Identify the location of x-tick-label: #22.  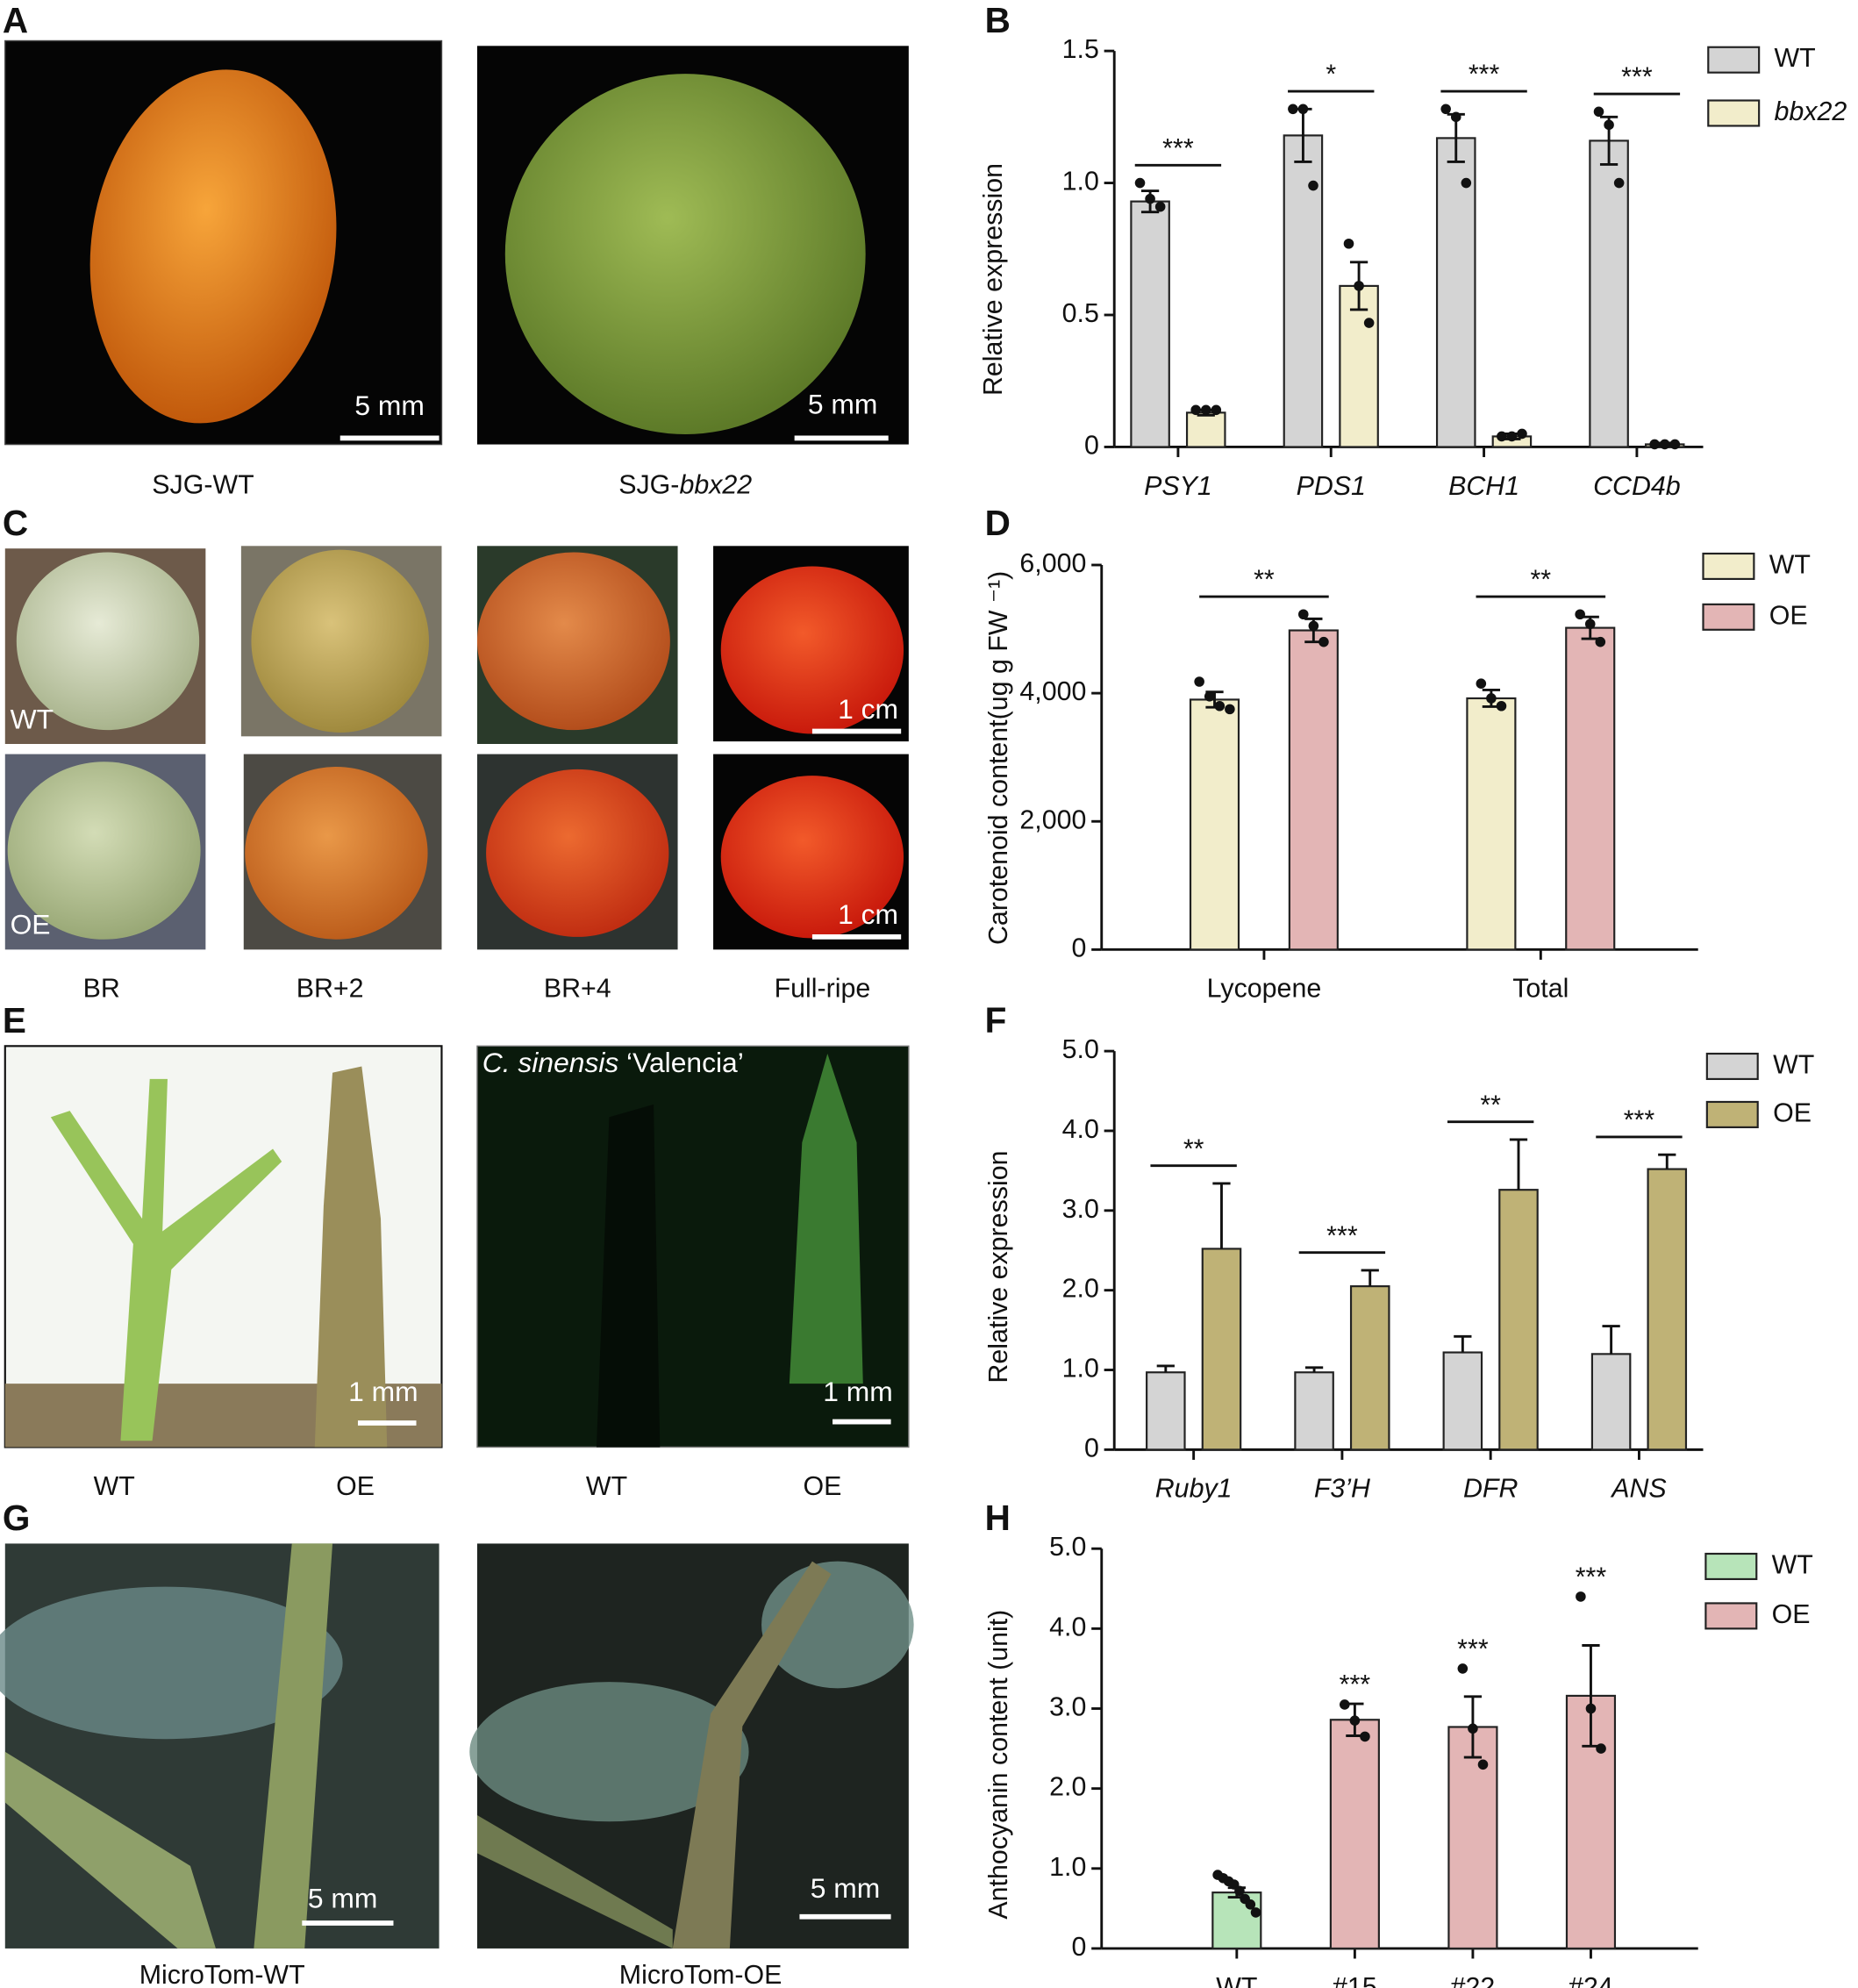
(1473, 1980).